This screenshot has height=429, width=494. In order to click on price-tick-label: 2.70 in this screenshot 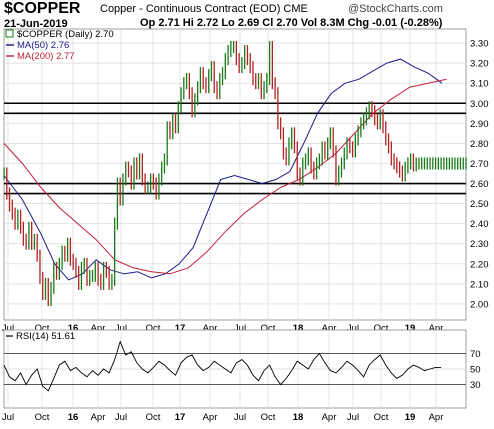, I will do `click(479, 164)`.